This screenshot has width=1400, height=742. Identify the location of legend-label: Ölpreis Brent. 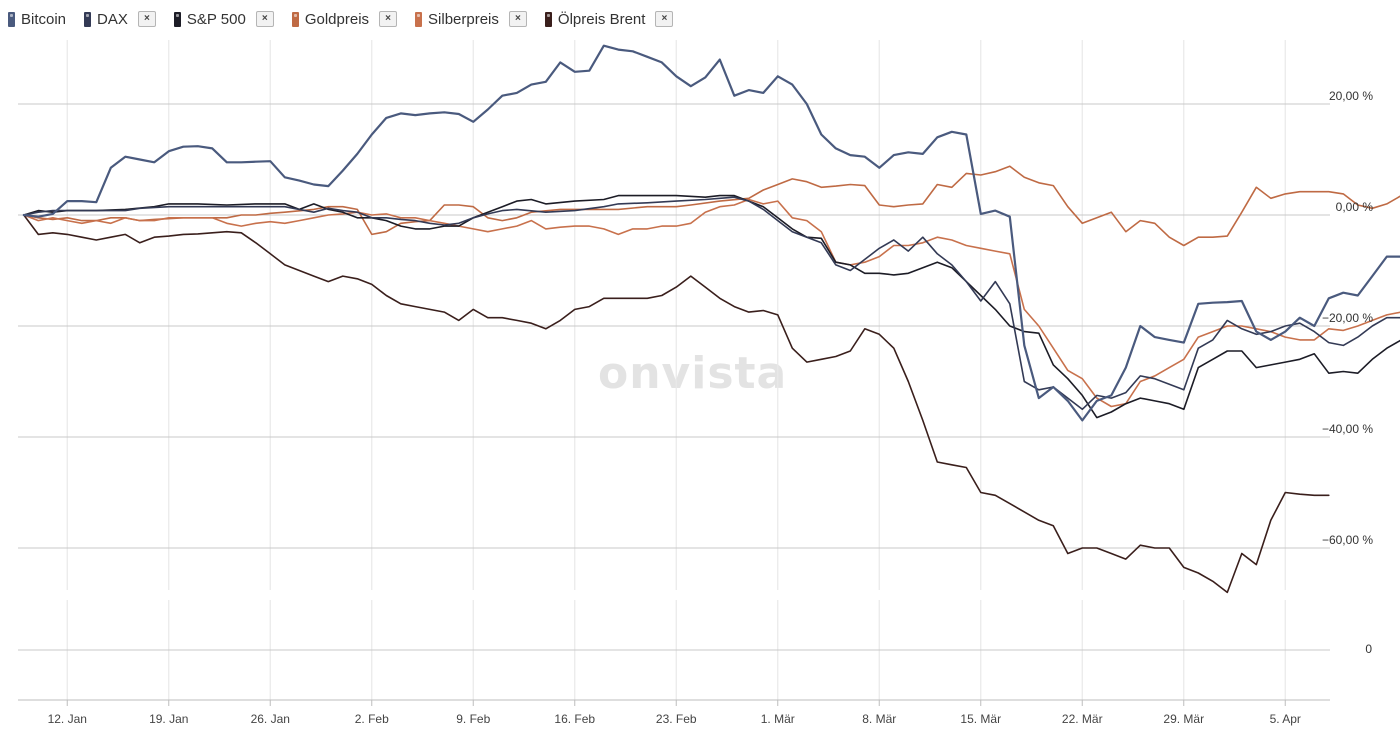
(601, 19).